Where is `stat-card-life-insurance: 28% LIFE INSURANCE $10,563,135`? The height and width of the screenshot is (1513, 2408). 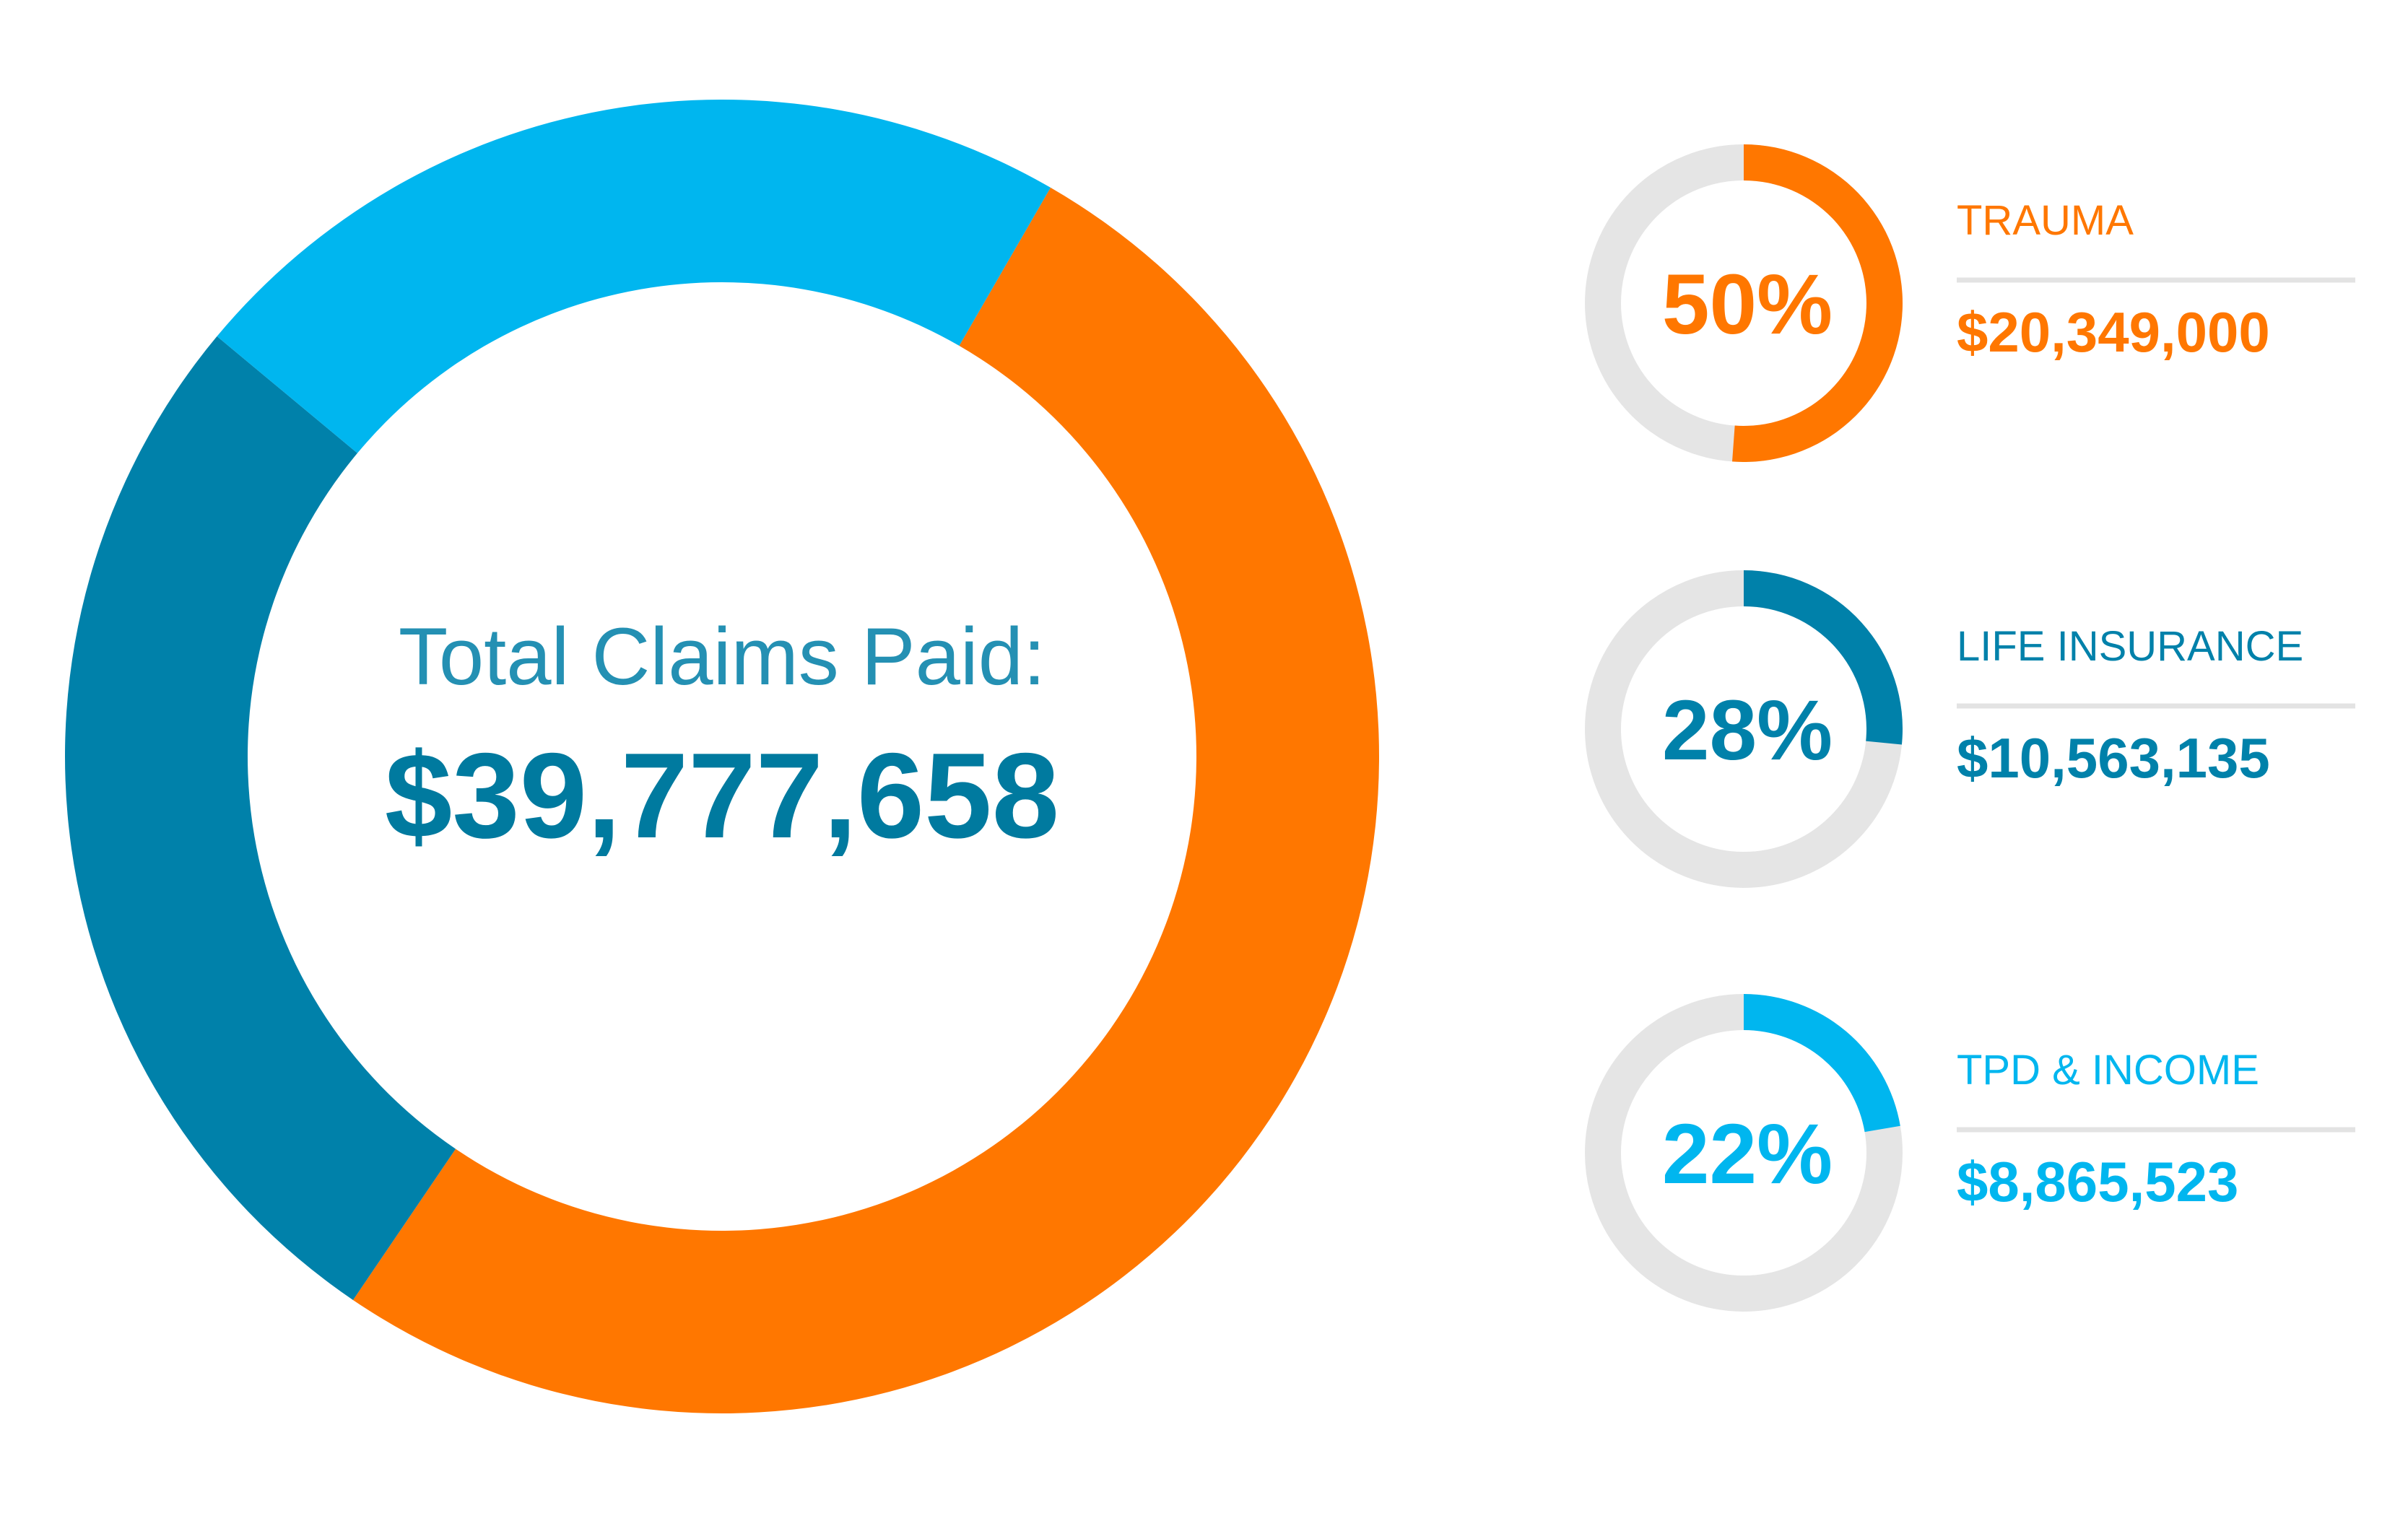
stat-card-life-insurance: 28% LIFE INSURANCE $10,563,135 is located at coordinates (1970, 729).